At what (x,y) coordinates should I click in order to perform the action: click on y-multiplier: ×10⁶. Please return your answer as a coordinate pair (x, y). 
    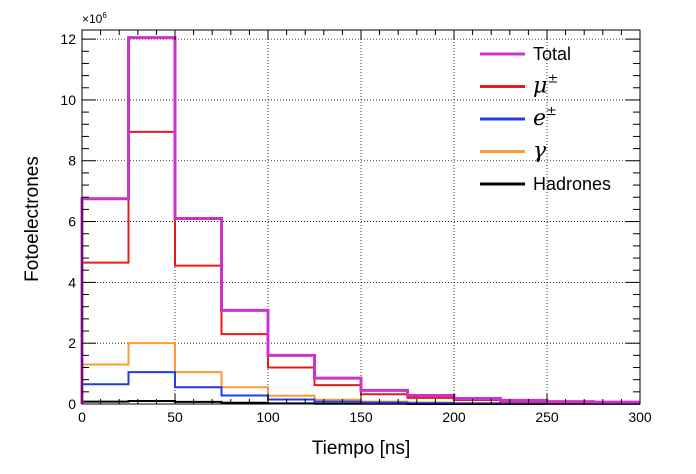
    Looking at the image, I should click on (94, 18).